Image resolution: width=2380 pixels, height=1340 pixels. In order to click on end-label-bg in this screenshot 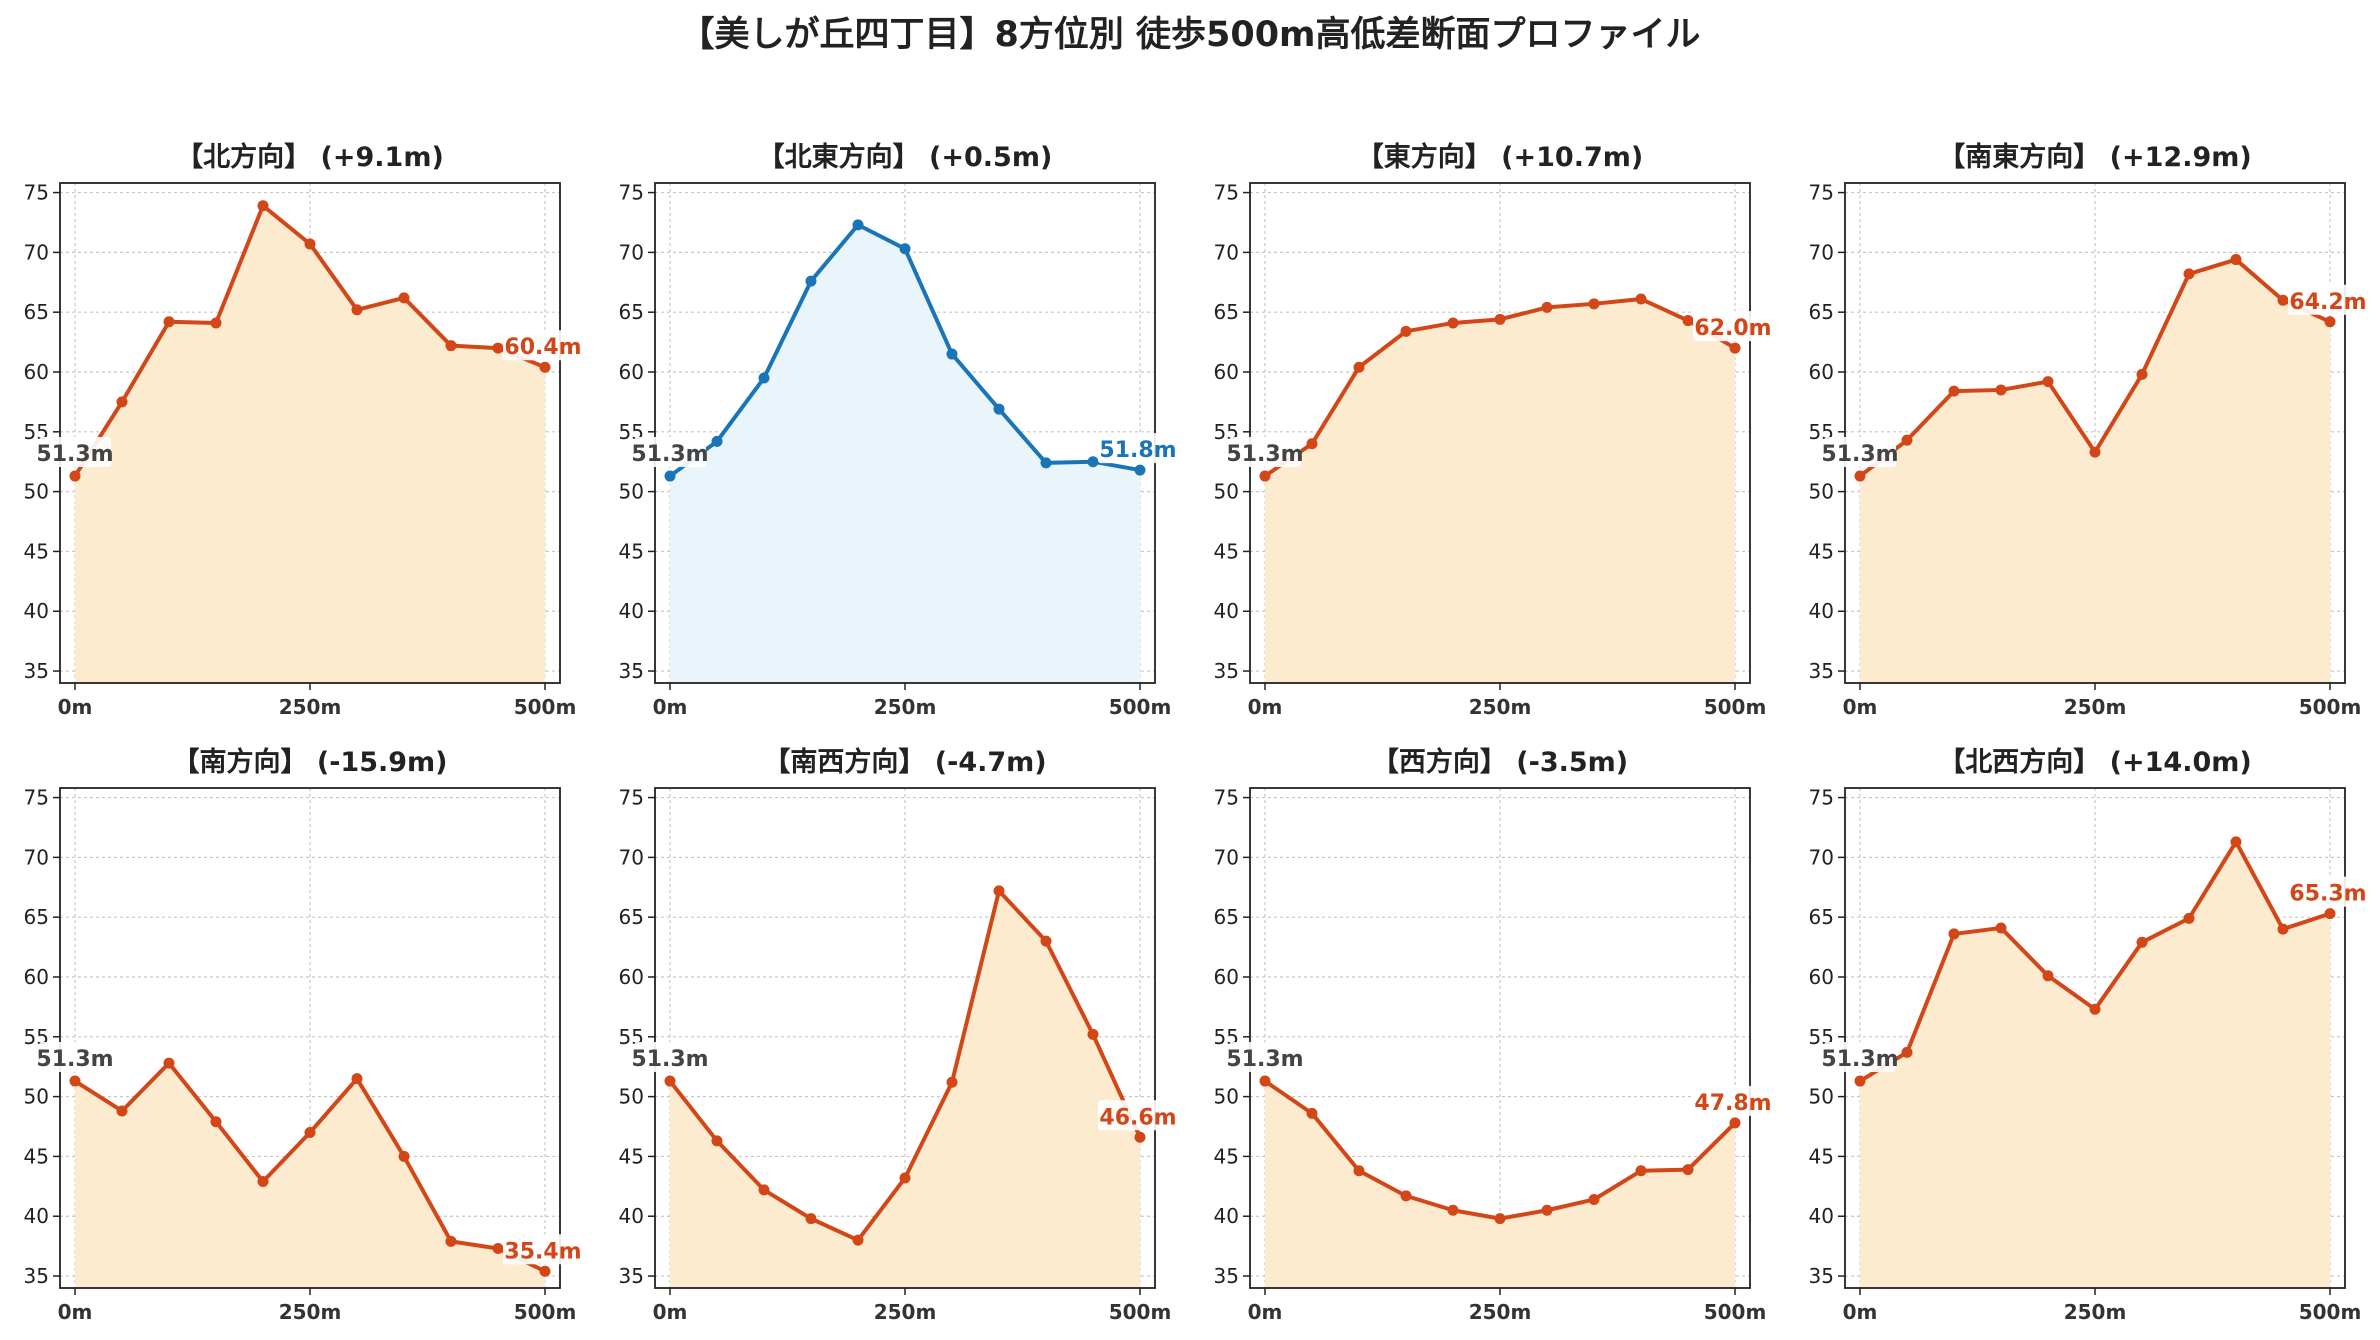, I will do `click(543, 345)`.